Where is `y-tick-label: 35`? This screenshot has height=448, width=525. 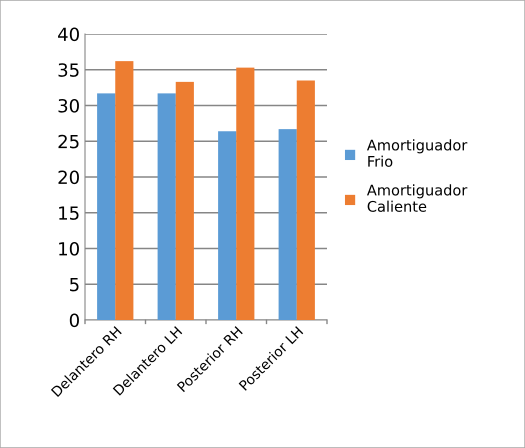
y-tick-label: 35 is located at coordinates (68, 70).